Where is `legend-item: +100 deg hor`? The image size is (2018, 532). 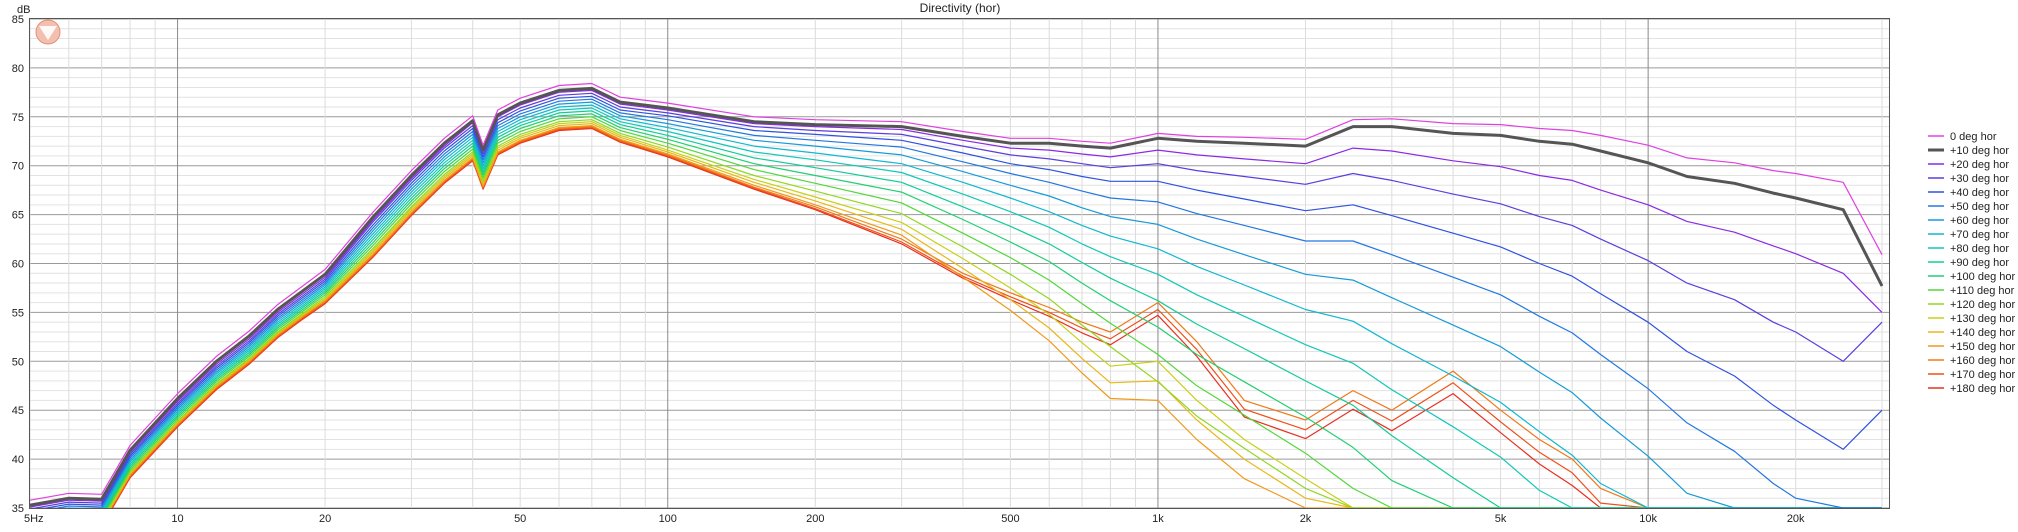 legend-item: +100 deg hor is located at coordinates (1971, 277).